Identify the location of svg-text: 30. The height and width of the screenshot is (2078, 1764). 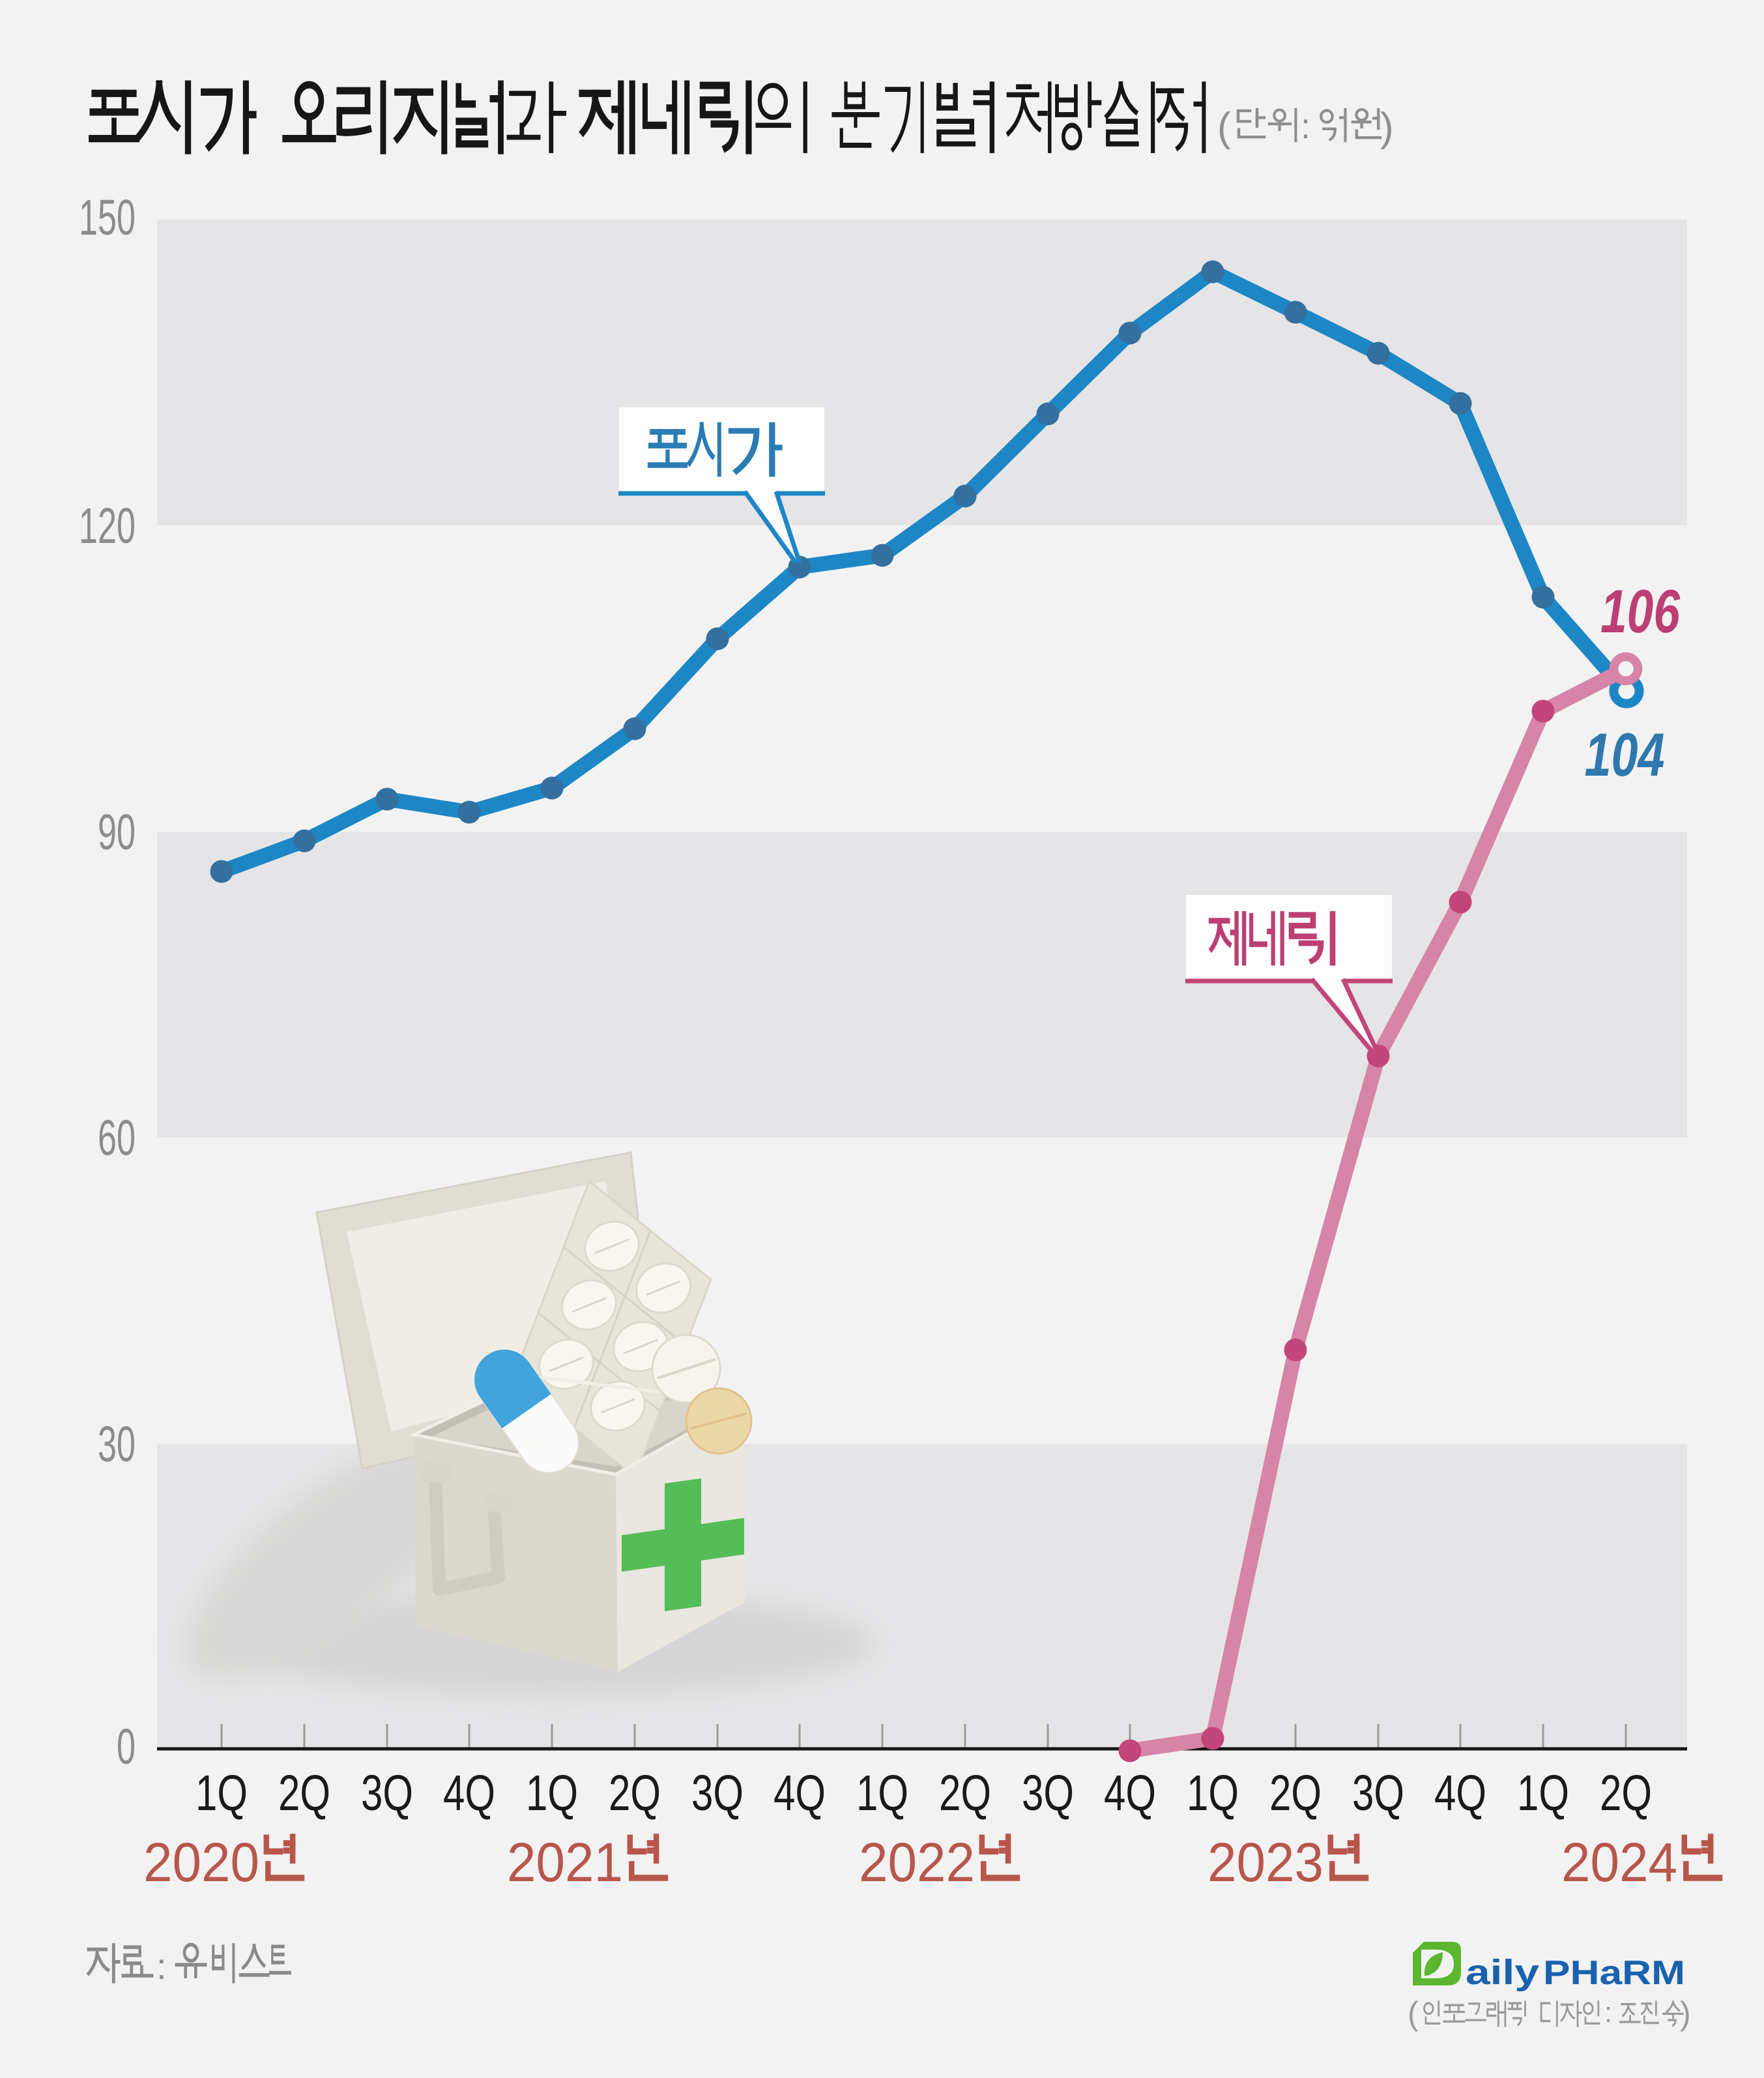
(117, 1444).